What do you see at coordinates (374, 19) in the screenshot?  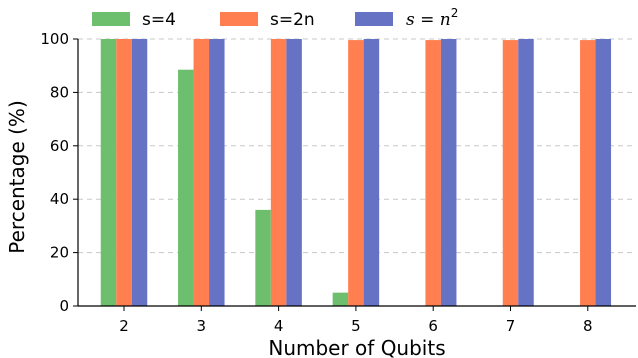 I see `legend-swatch-sn2` at bounding box center [374, 19].